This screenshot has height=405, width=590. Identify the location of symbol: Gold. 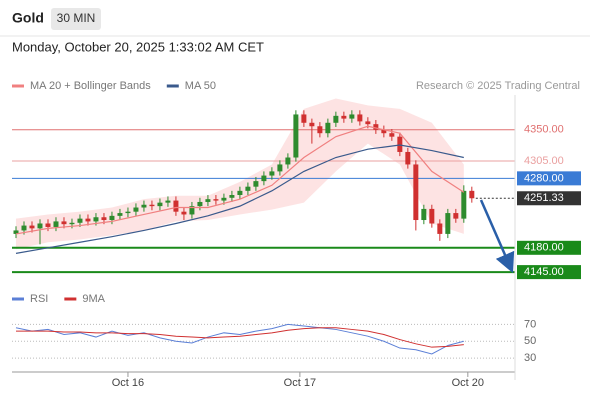
(28, 18).